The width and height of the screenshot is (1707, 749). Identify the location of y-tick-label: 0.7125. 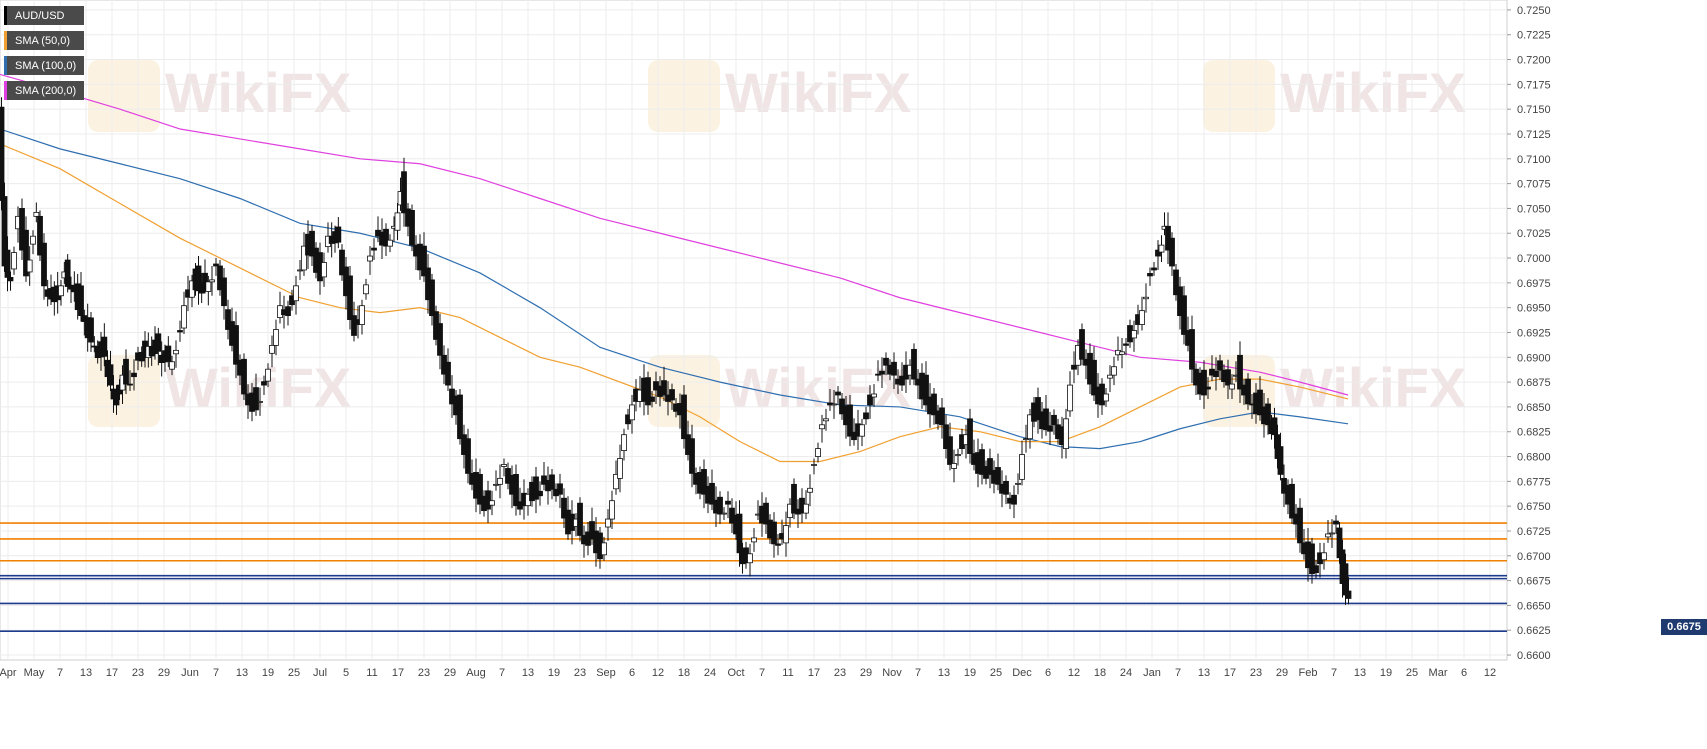
(1534, 135).